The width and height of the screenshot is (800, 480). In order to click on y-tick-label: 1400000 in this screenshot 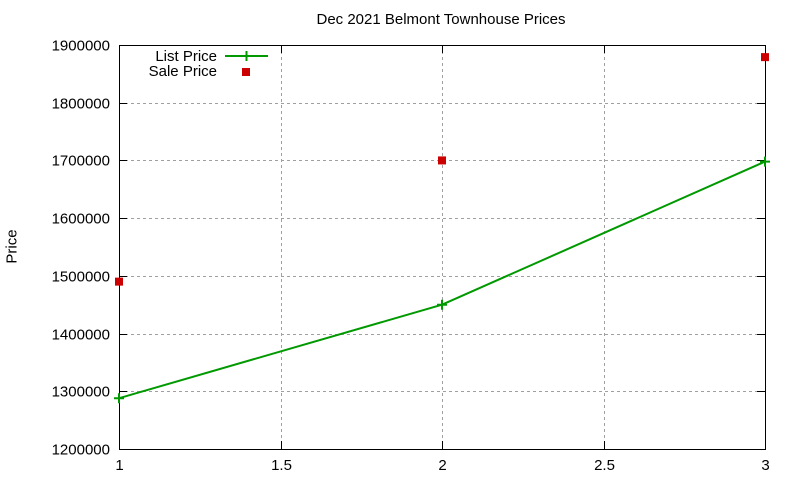, I will do `click(81, 335)`.